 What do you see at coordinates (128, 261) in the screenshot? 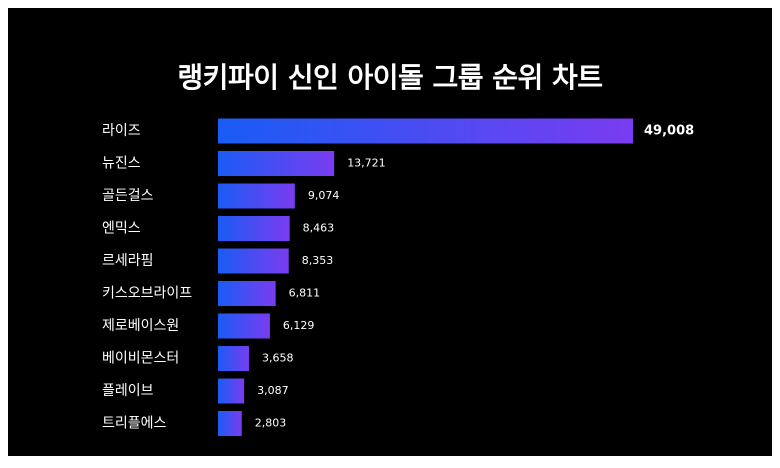
I see `category-label: 르세라핌` at bounding box center [128, 261].